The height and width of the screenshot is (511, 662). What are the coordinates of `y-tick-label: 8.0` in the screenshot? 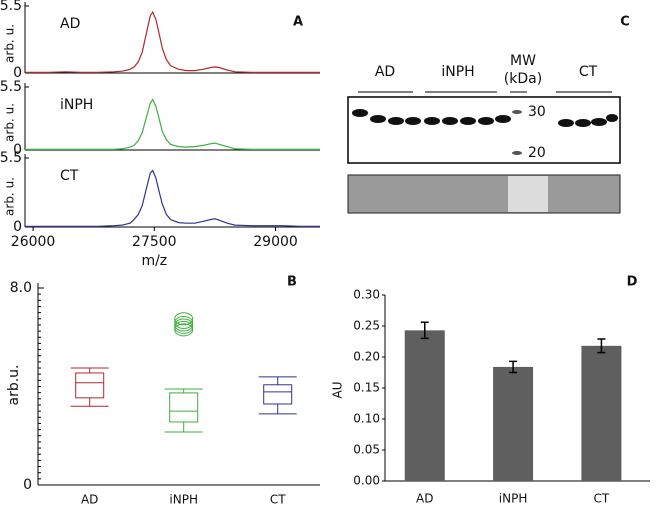 It's located at (21, 288).